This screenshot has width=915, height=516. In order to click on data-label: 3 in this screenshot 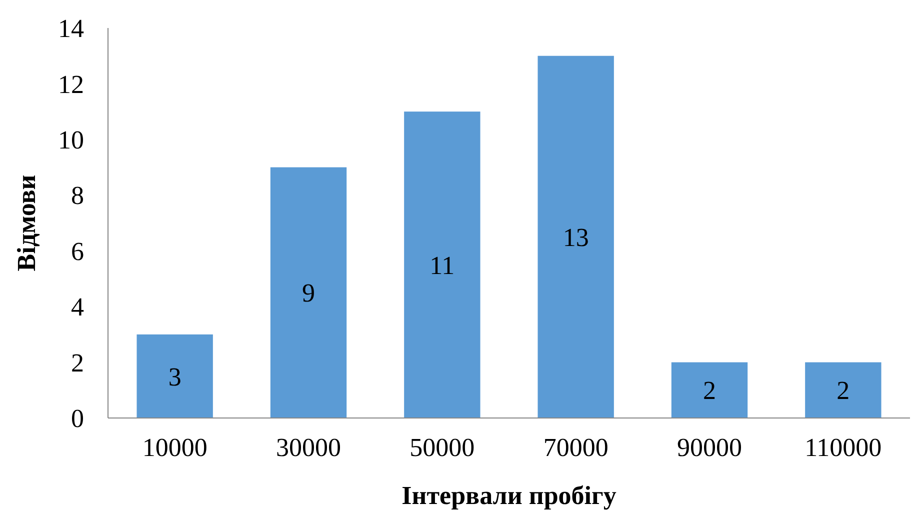, I will do `click(175, 377)`.